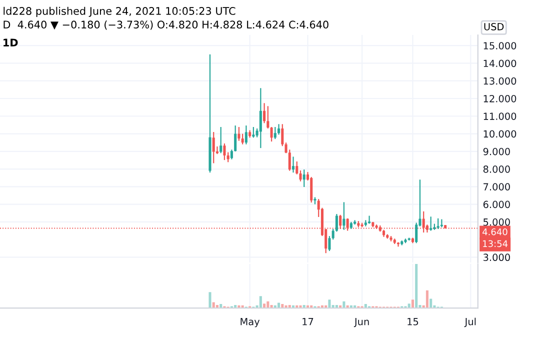 Image resolution: width=540 pixels, height=340 pixels. Describe the element at coordinates (496, 204) in the screenshot. I see `y-tick-label: 6.000` at that location.